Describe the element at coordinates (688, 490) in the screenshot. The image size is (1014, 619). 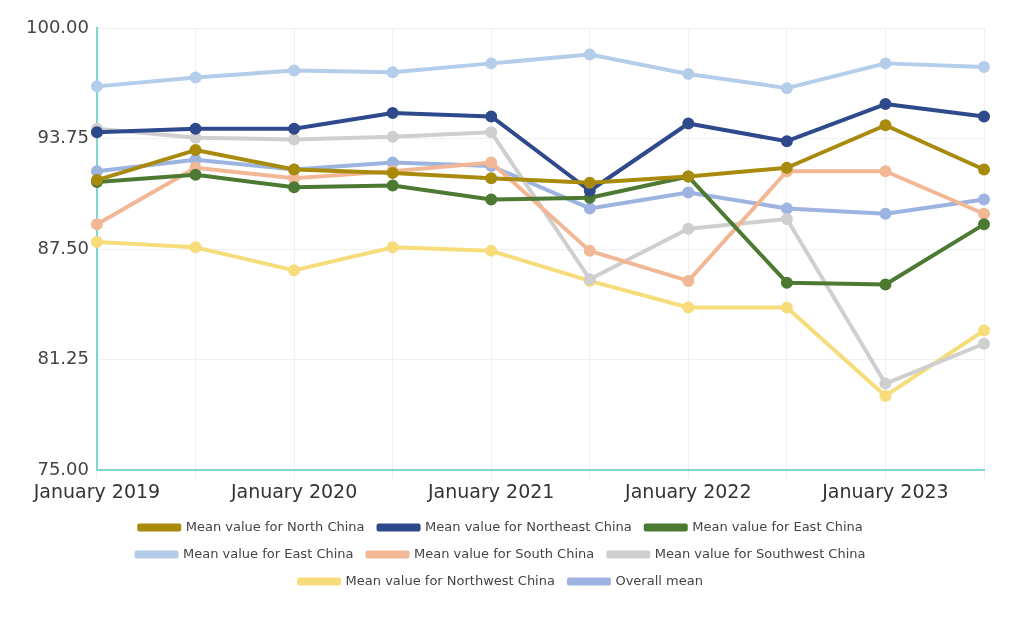
I see `x-tick-label: January 2022` at that location.